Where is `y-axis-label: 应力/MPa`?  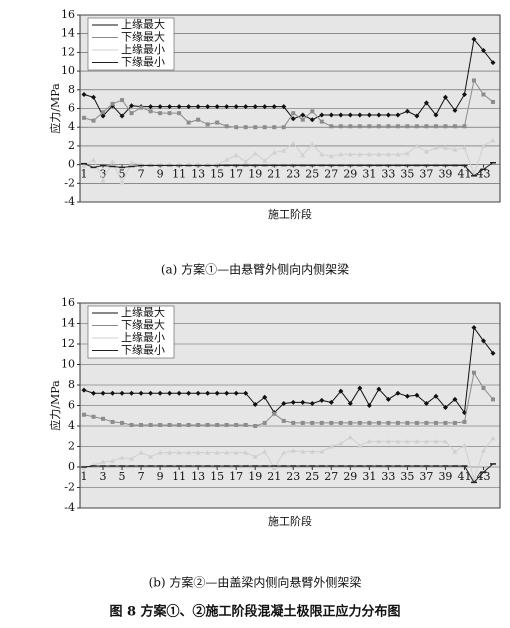
y-axis-label: 应力/MPa is located at coordinates (55, 405).